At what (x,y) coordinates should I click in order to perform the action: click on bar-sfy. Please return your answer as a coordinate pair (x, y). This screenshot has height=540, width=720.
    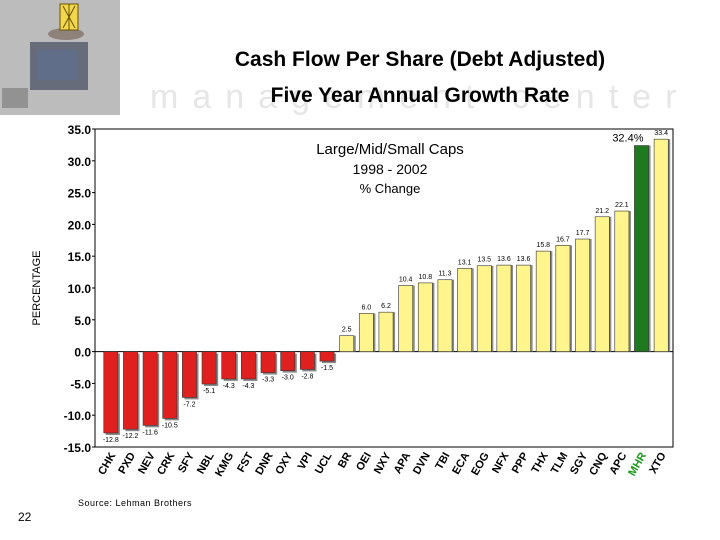
    Looking at the image, I should click on (189, 374).